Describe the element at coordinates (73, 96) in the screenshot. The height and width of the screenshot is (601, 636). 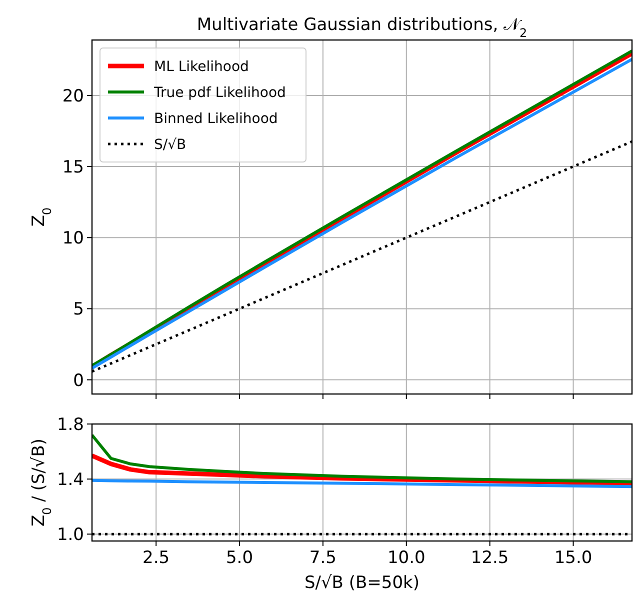
I see `y-tick-label: 20` at that location.